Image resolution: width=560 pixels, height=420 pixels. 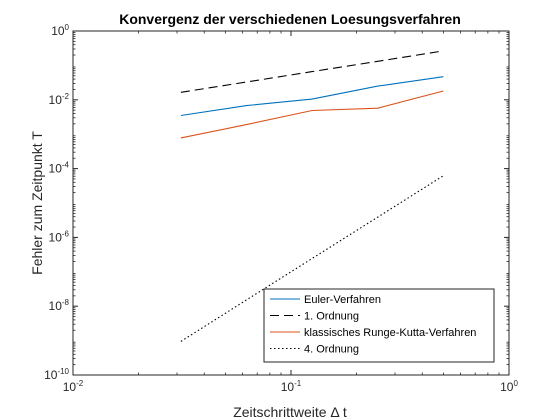 I want to click on legend-box, so click(x=379, y=325).